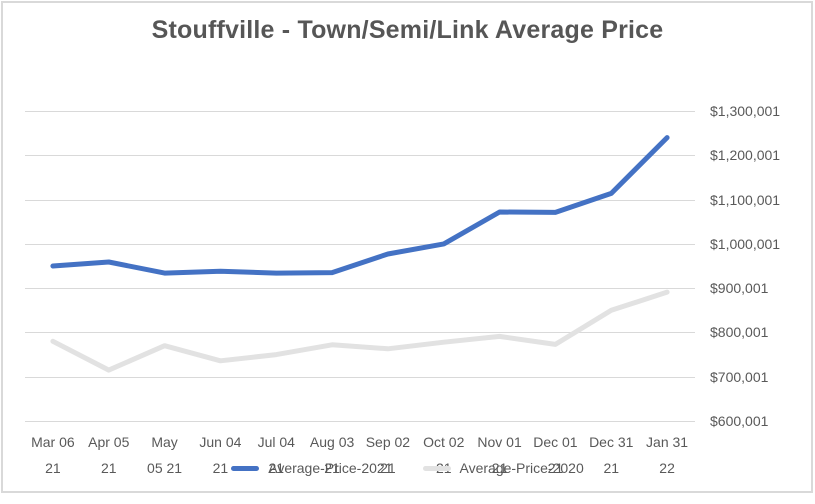 This screenshot has height=504, width=815. What do you see at coordinates (745, 155) in the screenshot?
I see `y-tick-label: $1,200,001` at bounding box center [745, 155].